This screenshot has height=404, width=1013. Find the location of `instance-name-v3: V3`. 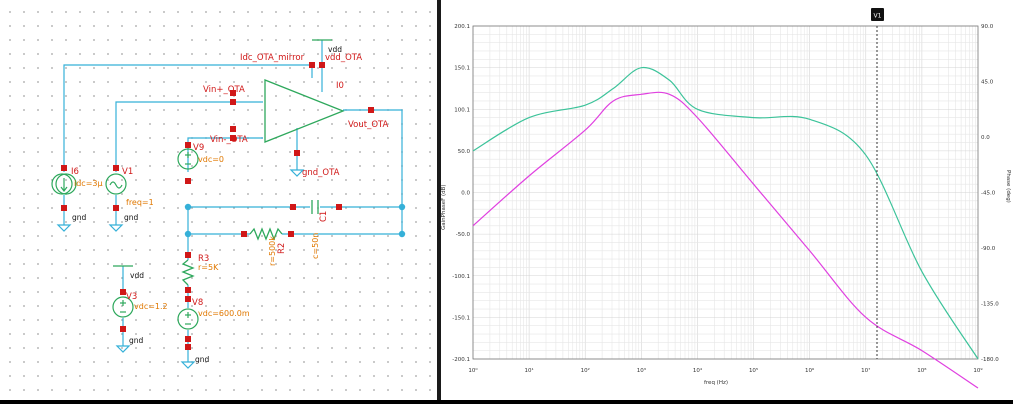

instance-name-v3: V3 is located at coordinates (131, 297).